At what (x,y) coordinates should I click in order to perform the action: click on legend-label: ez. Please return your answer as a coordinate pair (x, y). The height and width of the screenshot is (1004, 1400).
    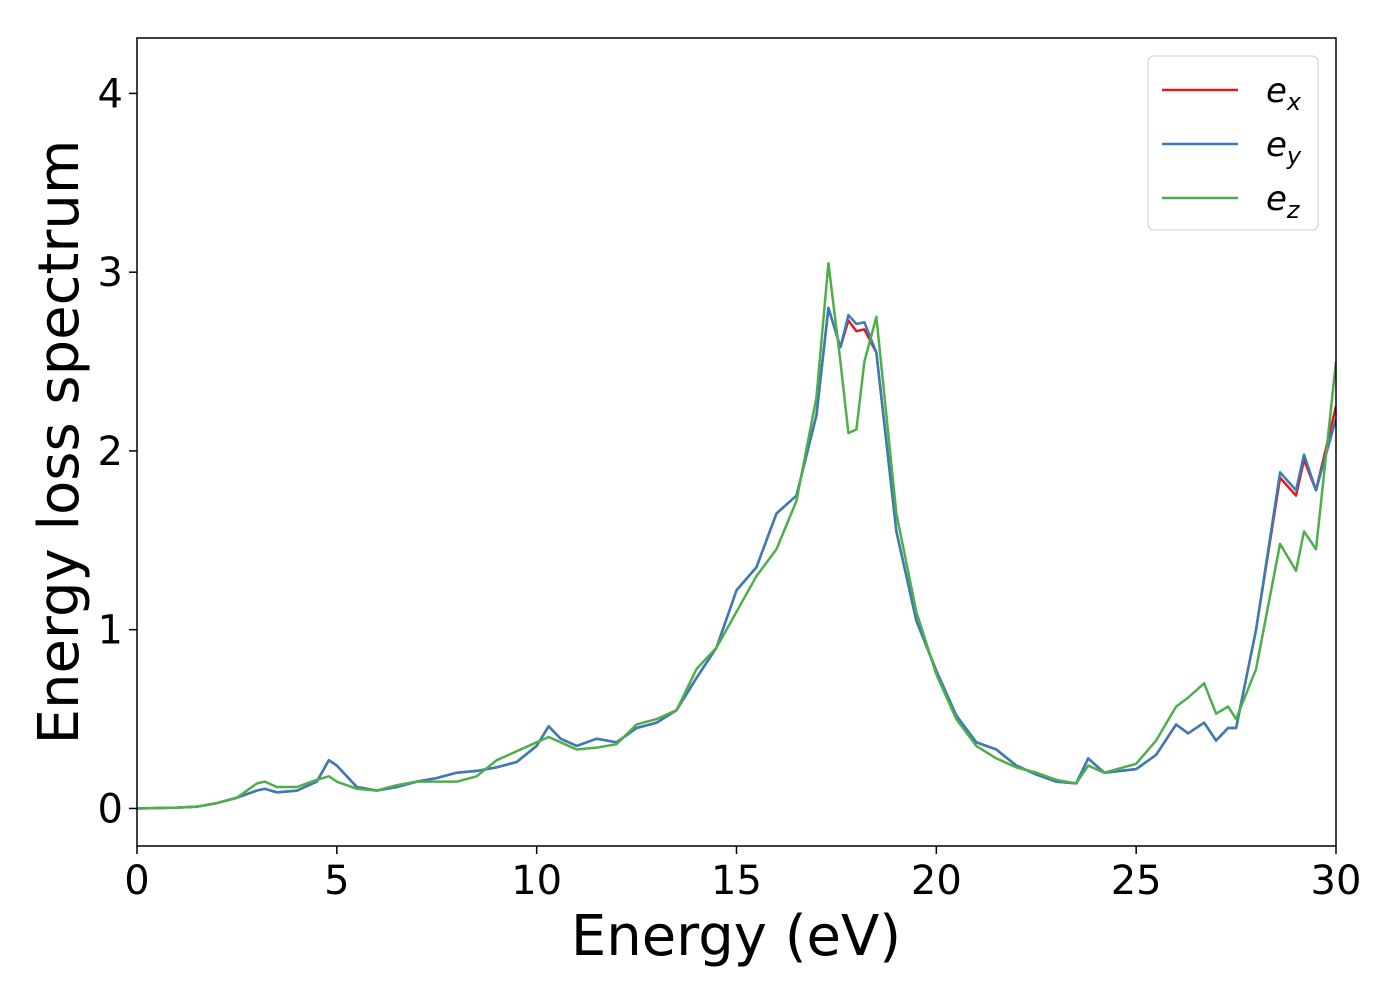
    Looking at the image, I should click on (1283, 201).